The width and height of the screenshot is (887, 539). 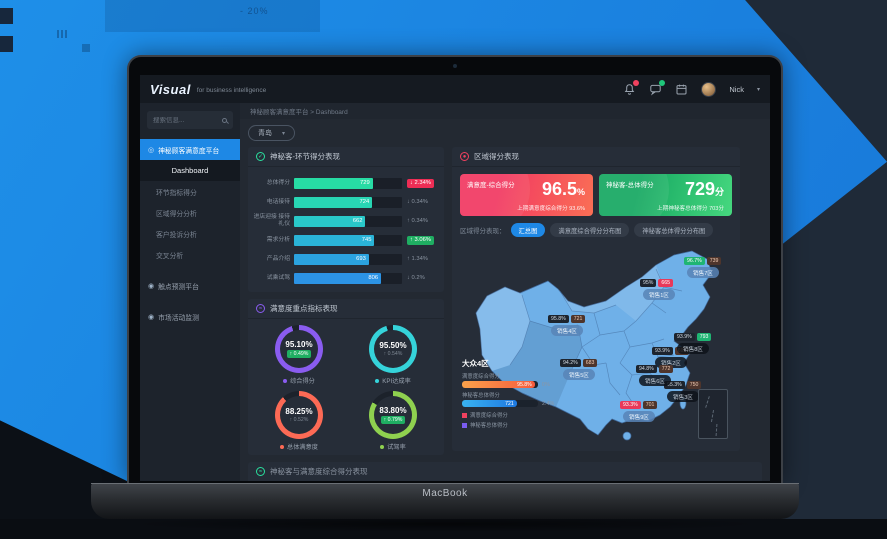 What do you see at coordinates (151, 317) in the screenshot?
I see `monitor-icon: ◉` at bounding box center [151, 317].